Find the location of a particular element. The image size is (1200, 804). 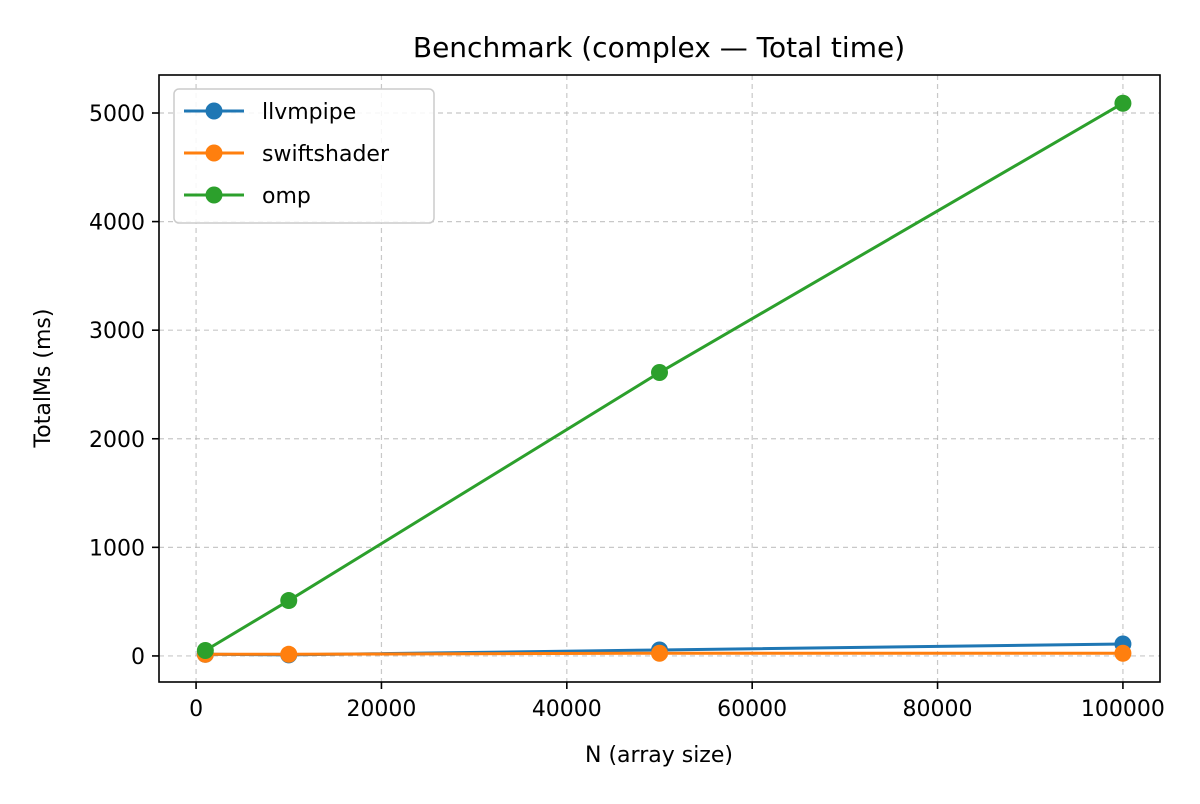

legend-label: llvmpipe is located at coordinates (309, 112).